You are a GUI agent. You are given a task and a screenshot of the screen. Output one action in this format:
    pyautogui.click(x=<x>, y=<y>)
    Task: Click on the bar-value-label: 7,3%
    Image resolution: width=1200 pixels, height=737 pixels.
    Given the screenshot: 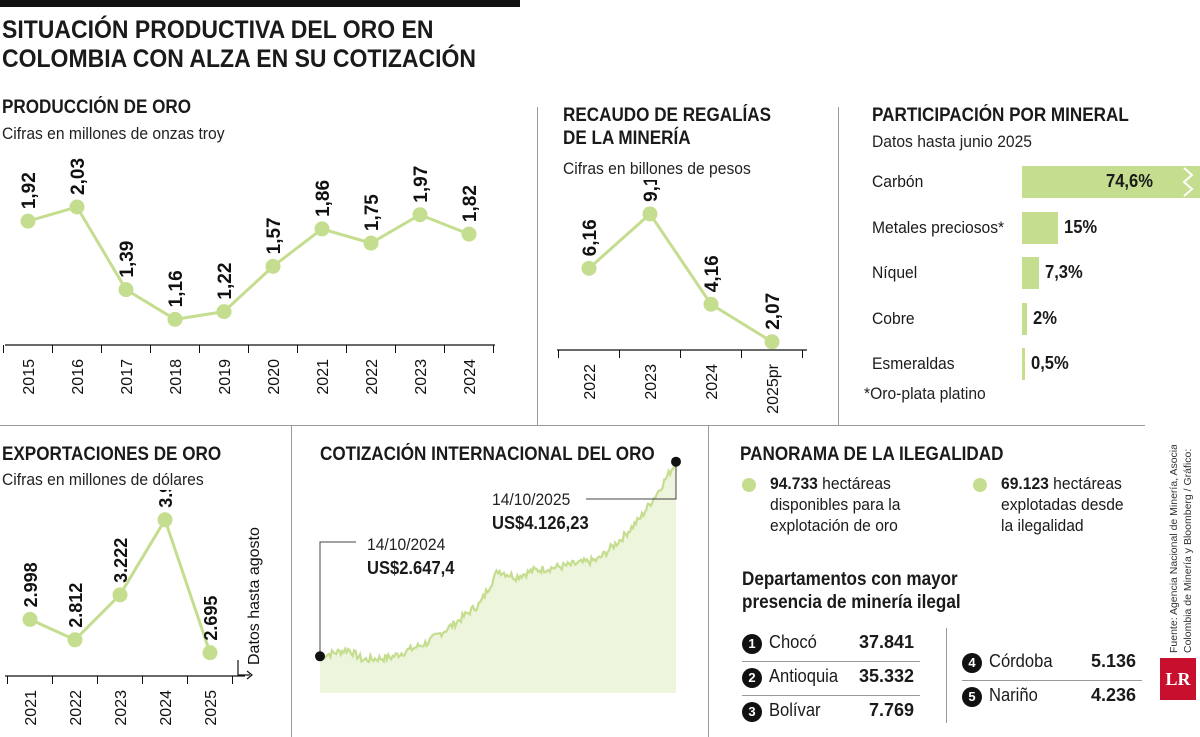 What is the action you would take?
    pyautogui.click(x=1064, y=272)
    